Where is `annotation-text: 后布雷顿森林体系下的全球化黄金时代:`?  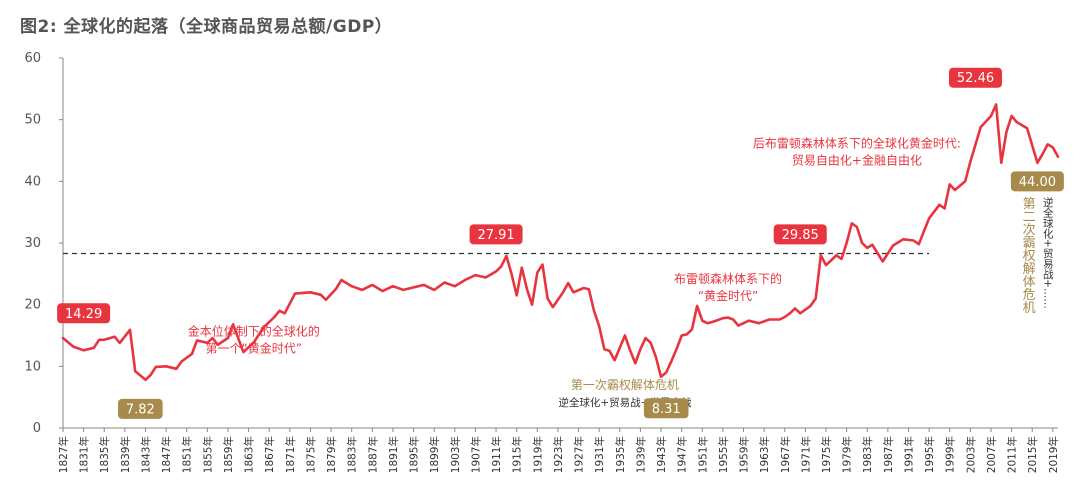 annotation-text: 后布雷顿森林体系下的全球化黄金时代: is located at coordinates (857, 142).